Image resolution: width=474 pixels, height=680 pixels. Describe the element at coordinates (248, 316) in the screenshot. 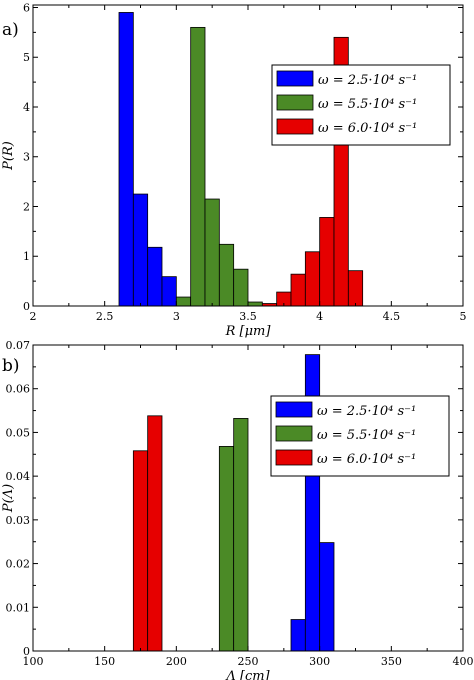

I see `x-tick-label: 3.5` at that location.